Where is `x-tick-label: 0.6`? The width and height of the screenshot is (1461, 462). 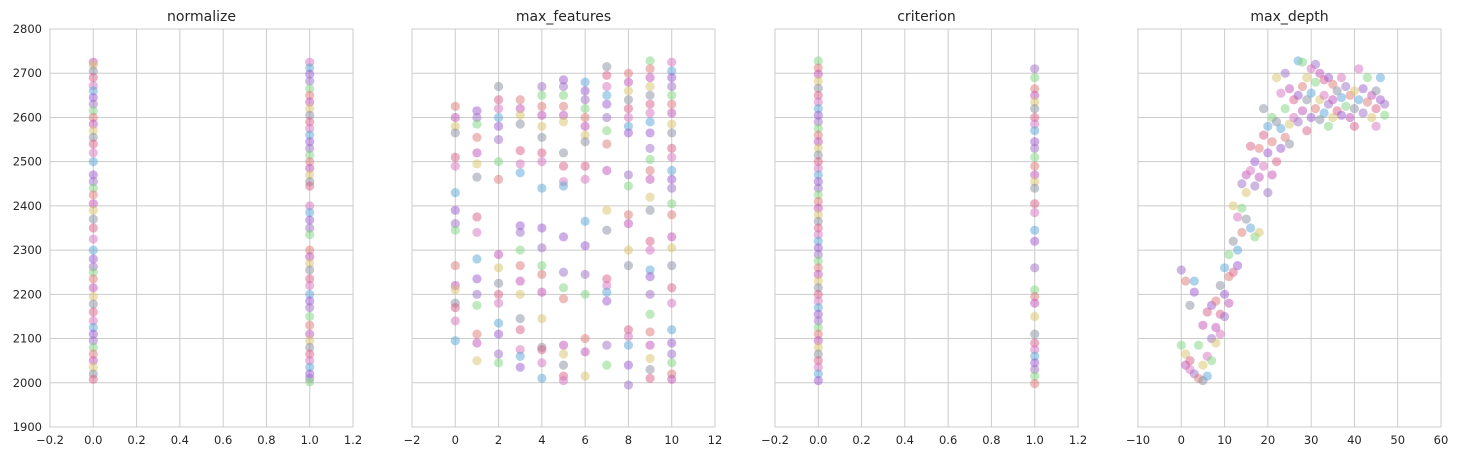 x-tick-label: 0.6 is located at coordinates (948, 440).